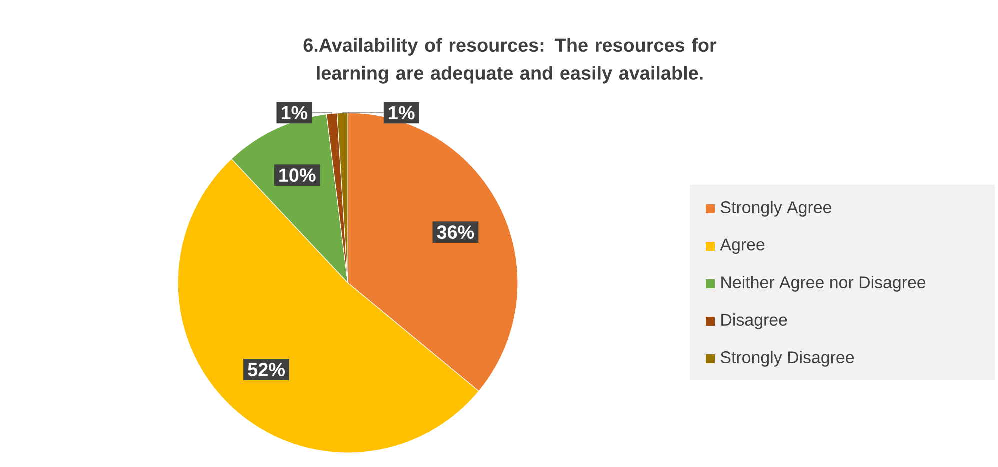 This screenshot has width=998, height=467. What do you see at coordinates (824, 284) in the screenshot?
I see `legend-label: Neither Agree nor Disagree` at bounding box center [824, 284].